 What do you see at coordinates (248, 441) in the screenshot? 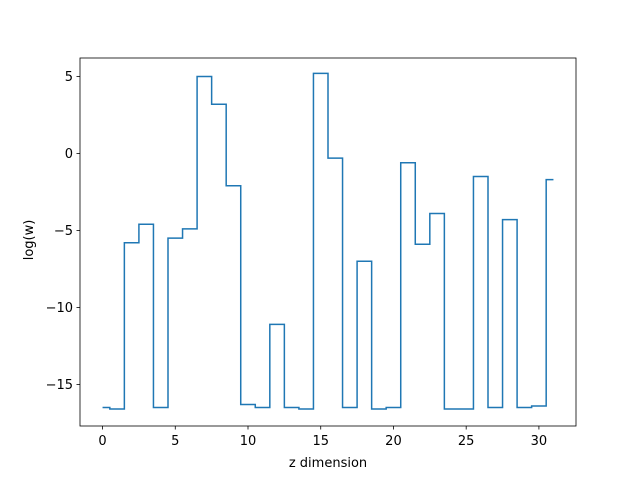
I see `x-tick-label: 10` at bounding box center [248, 441].